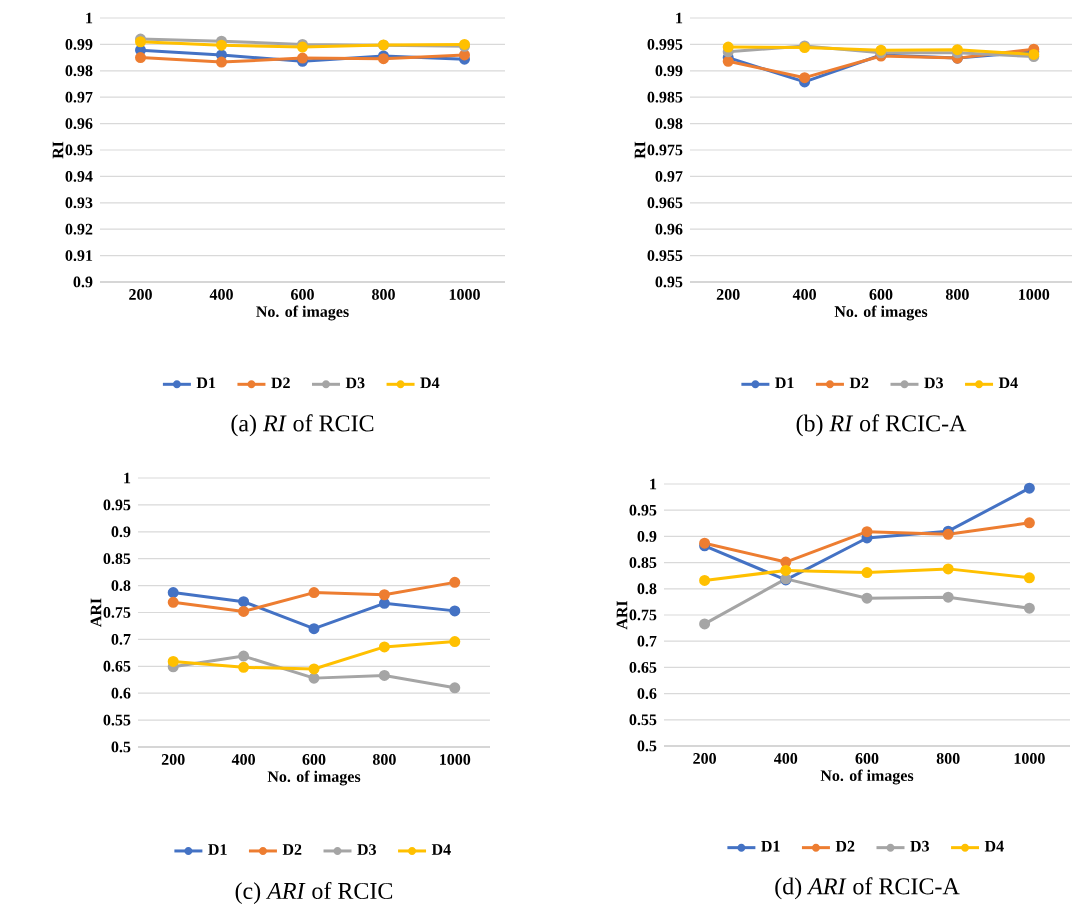  What do you see at coordinates (665, 97) in the screenshot?
I see `y-tick-label: 0.985` at bounding box center [665, 97].